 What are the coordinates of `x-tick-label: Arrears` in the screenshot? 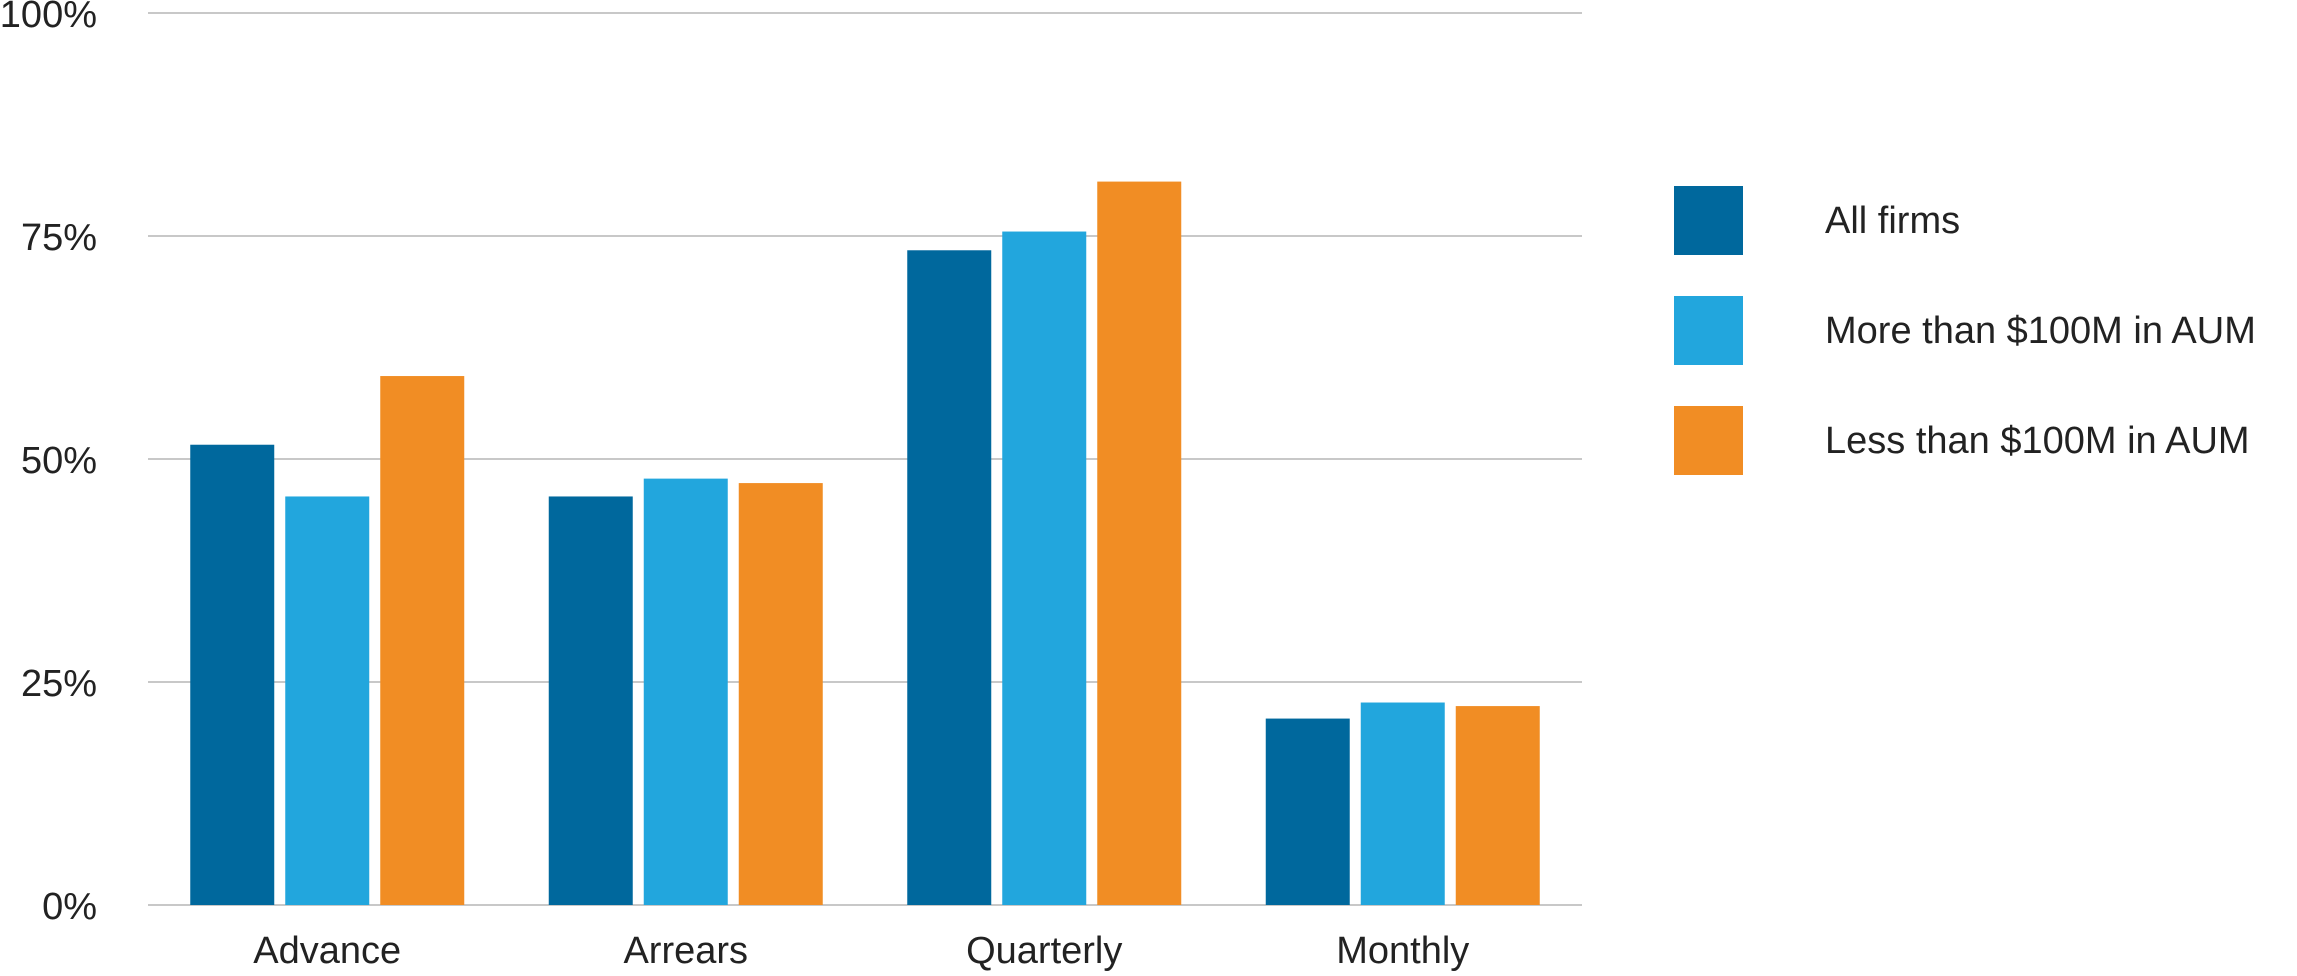 It's located at (685, 951).